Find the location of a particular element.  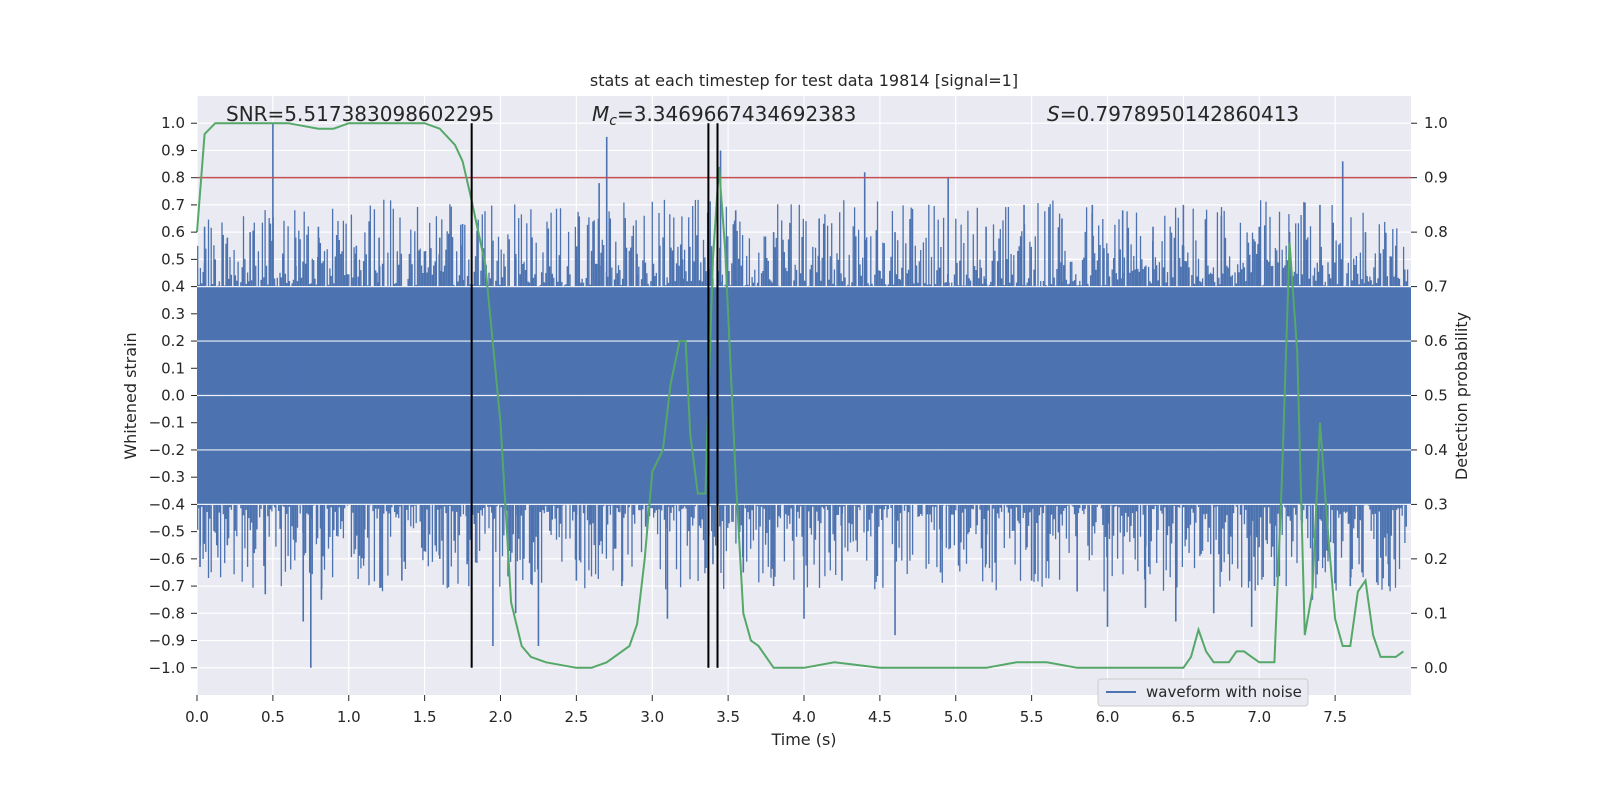

chirp-mass-annotation: Mc=3.3469667434692383 is located at coordinates (724, 115).